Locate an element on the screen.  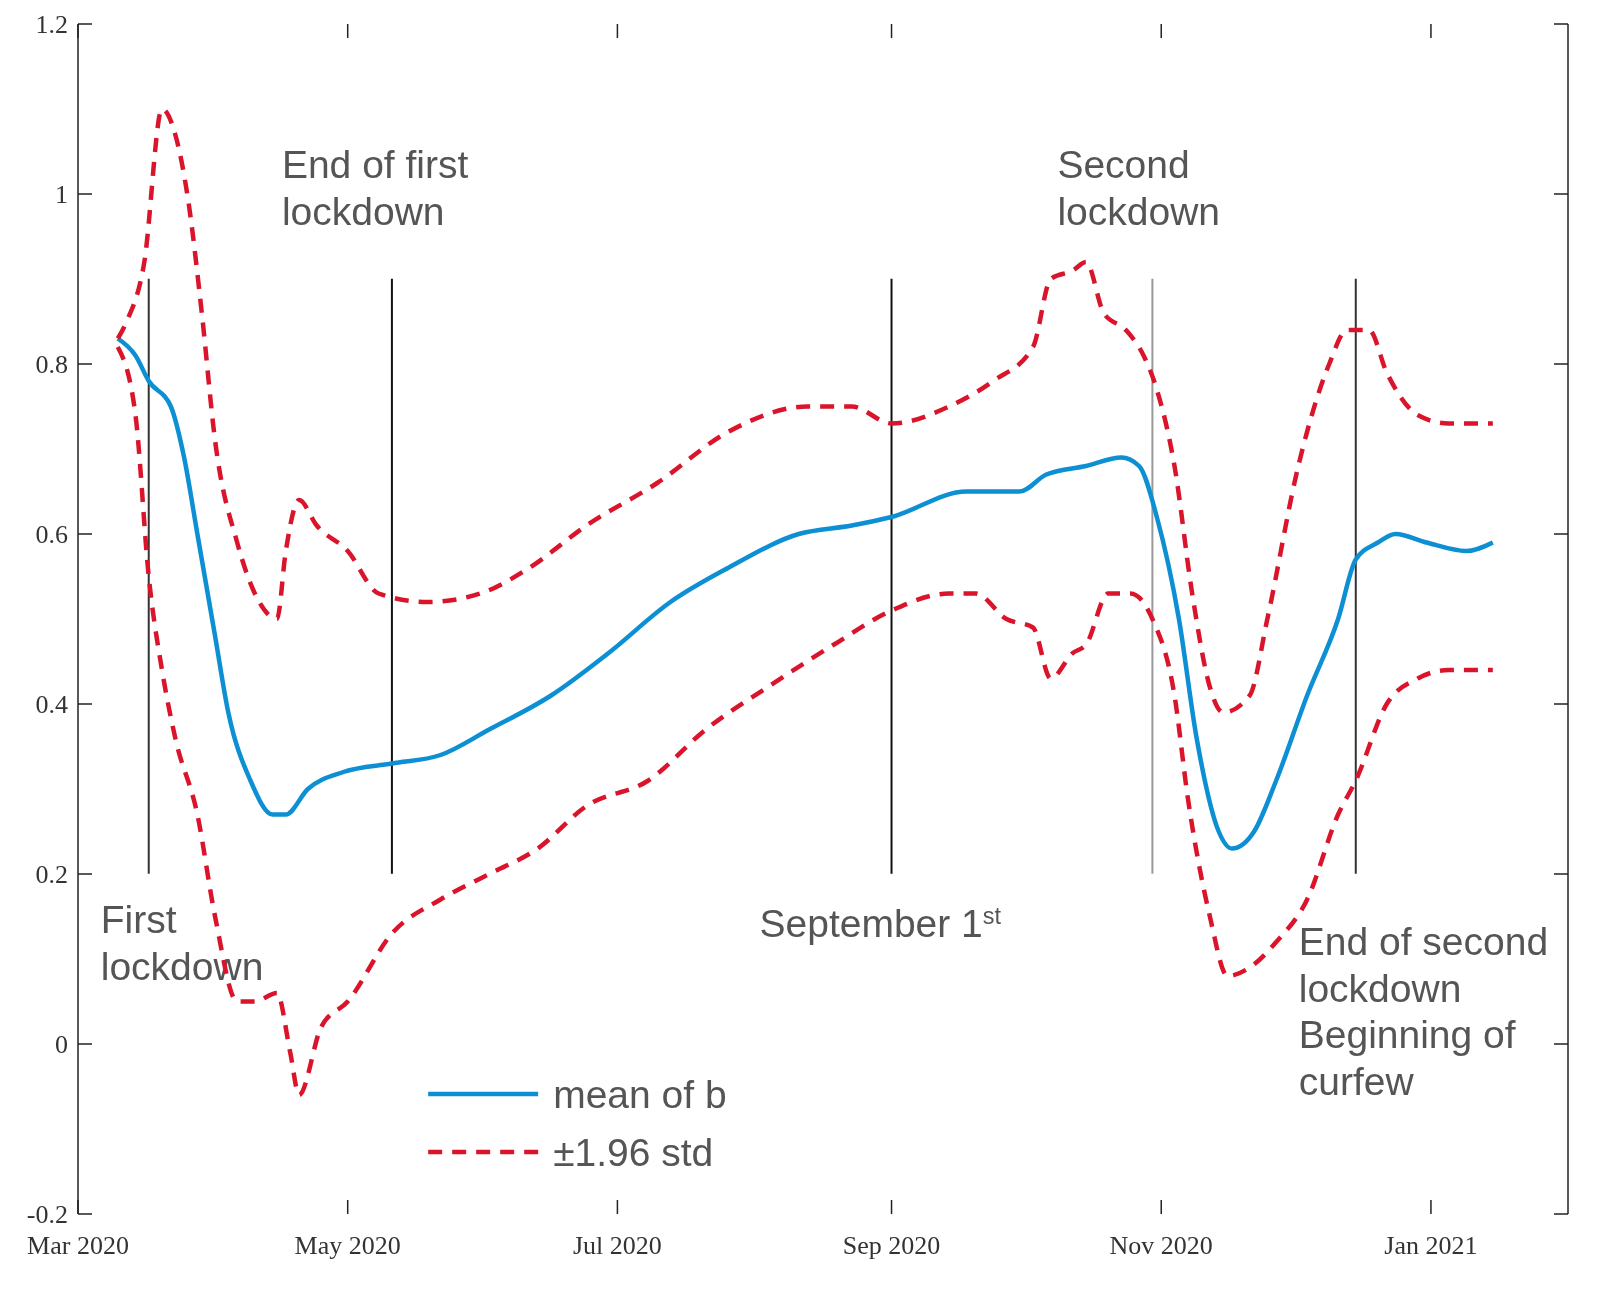
y-tick-label: 1 is located at coordinates (61, 195).